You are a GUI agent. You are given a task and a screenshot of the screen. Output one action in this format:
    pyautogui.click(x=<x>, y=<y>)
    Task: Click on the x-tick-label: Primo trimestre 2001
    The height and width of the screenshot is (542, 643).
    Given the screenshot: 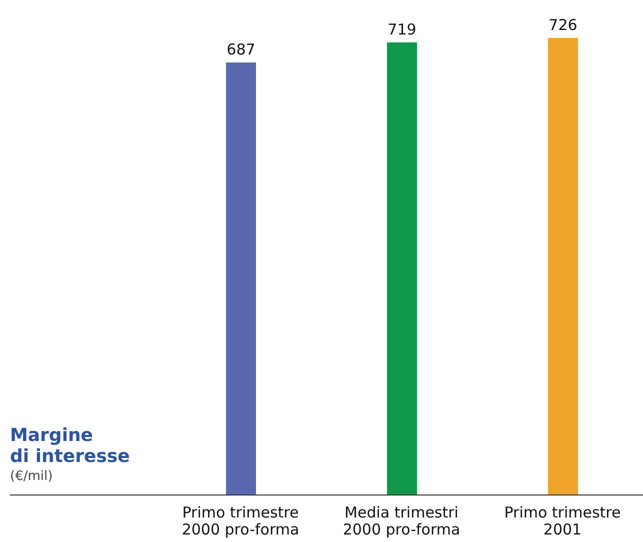 What is the action you would take?
    pyautogui.click(x=562, y=520)
    